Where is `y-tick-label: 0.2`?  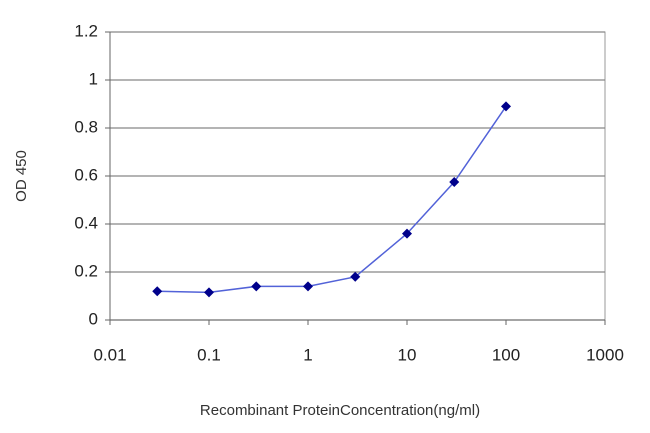 y-tick-label: 0.2 is located at coordinates (86, 270).